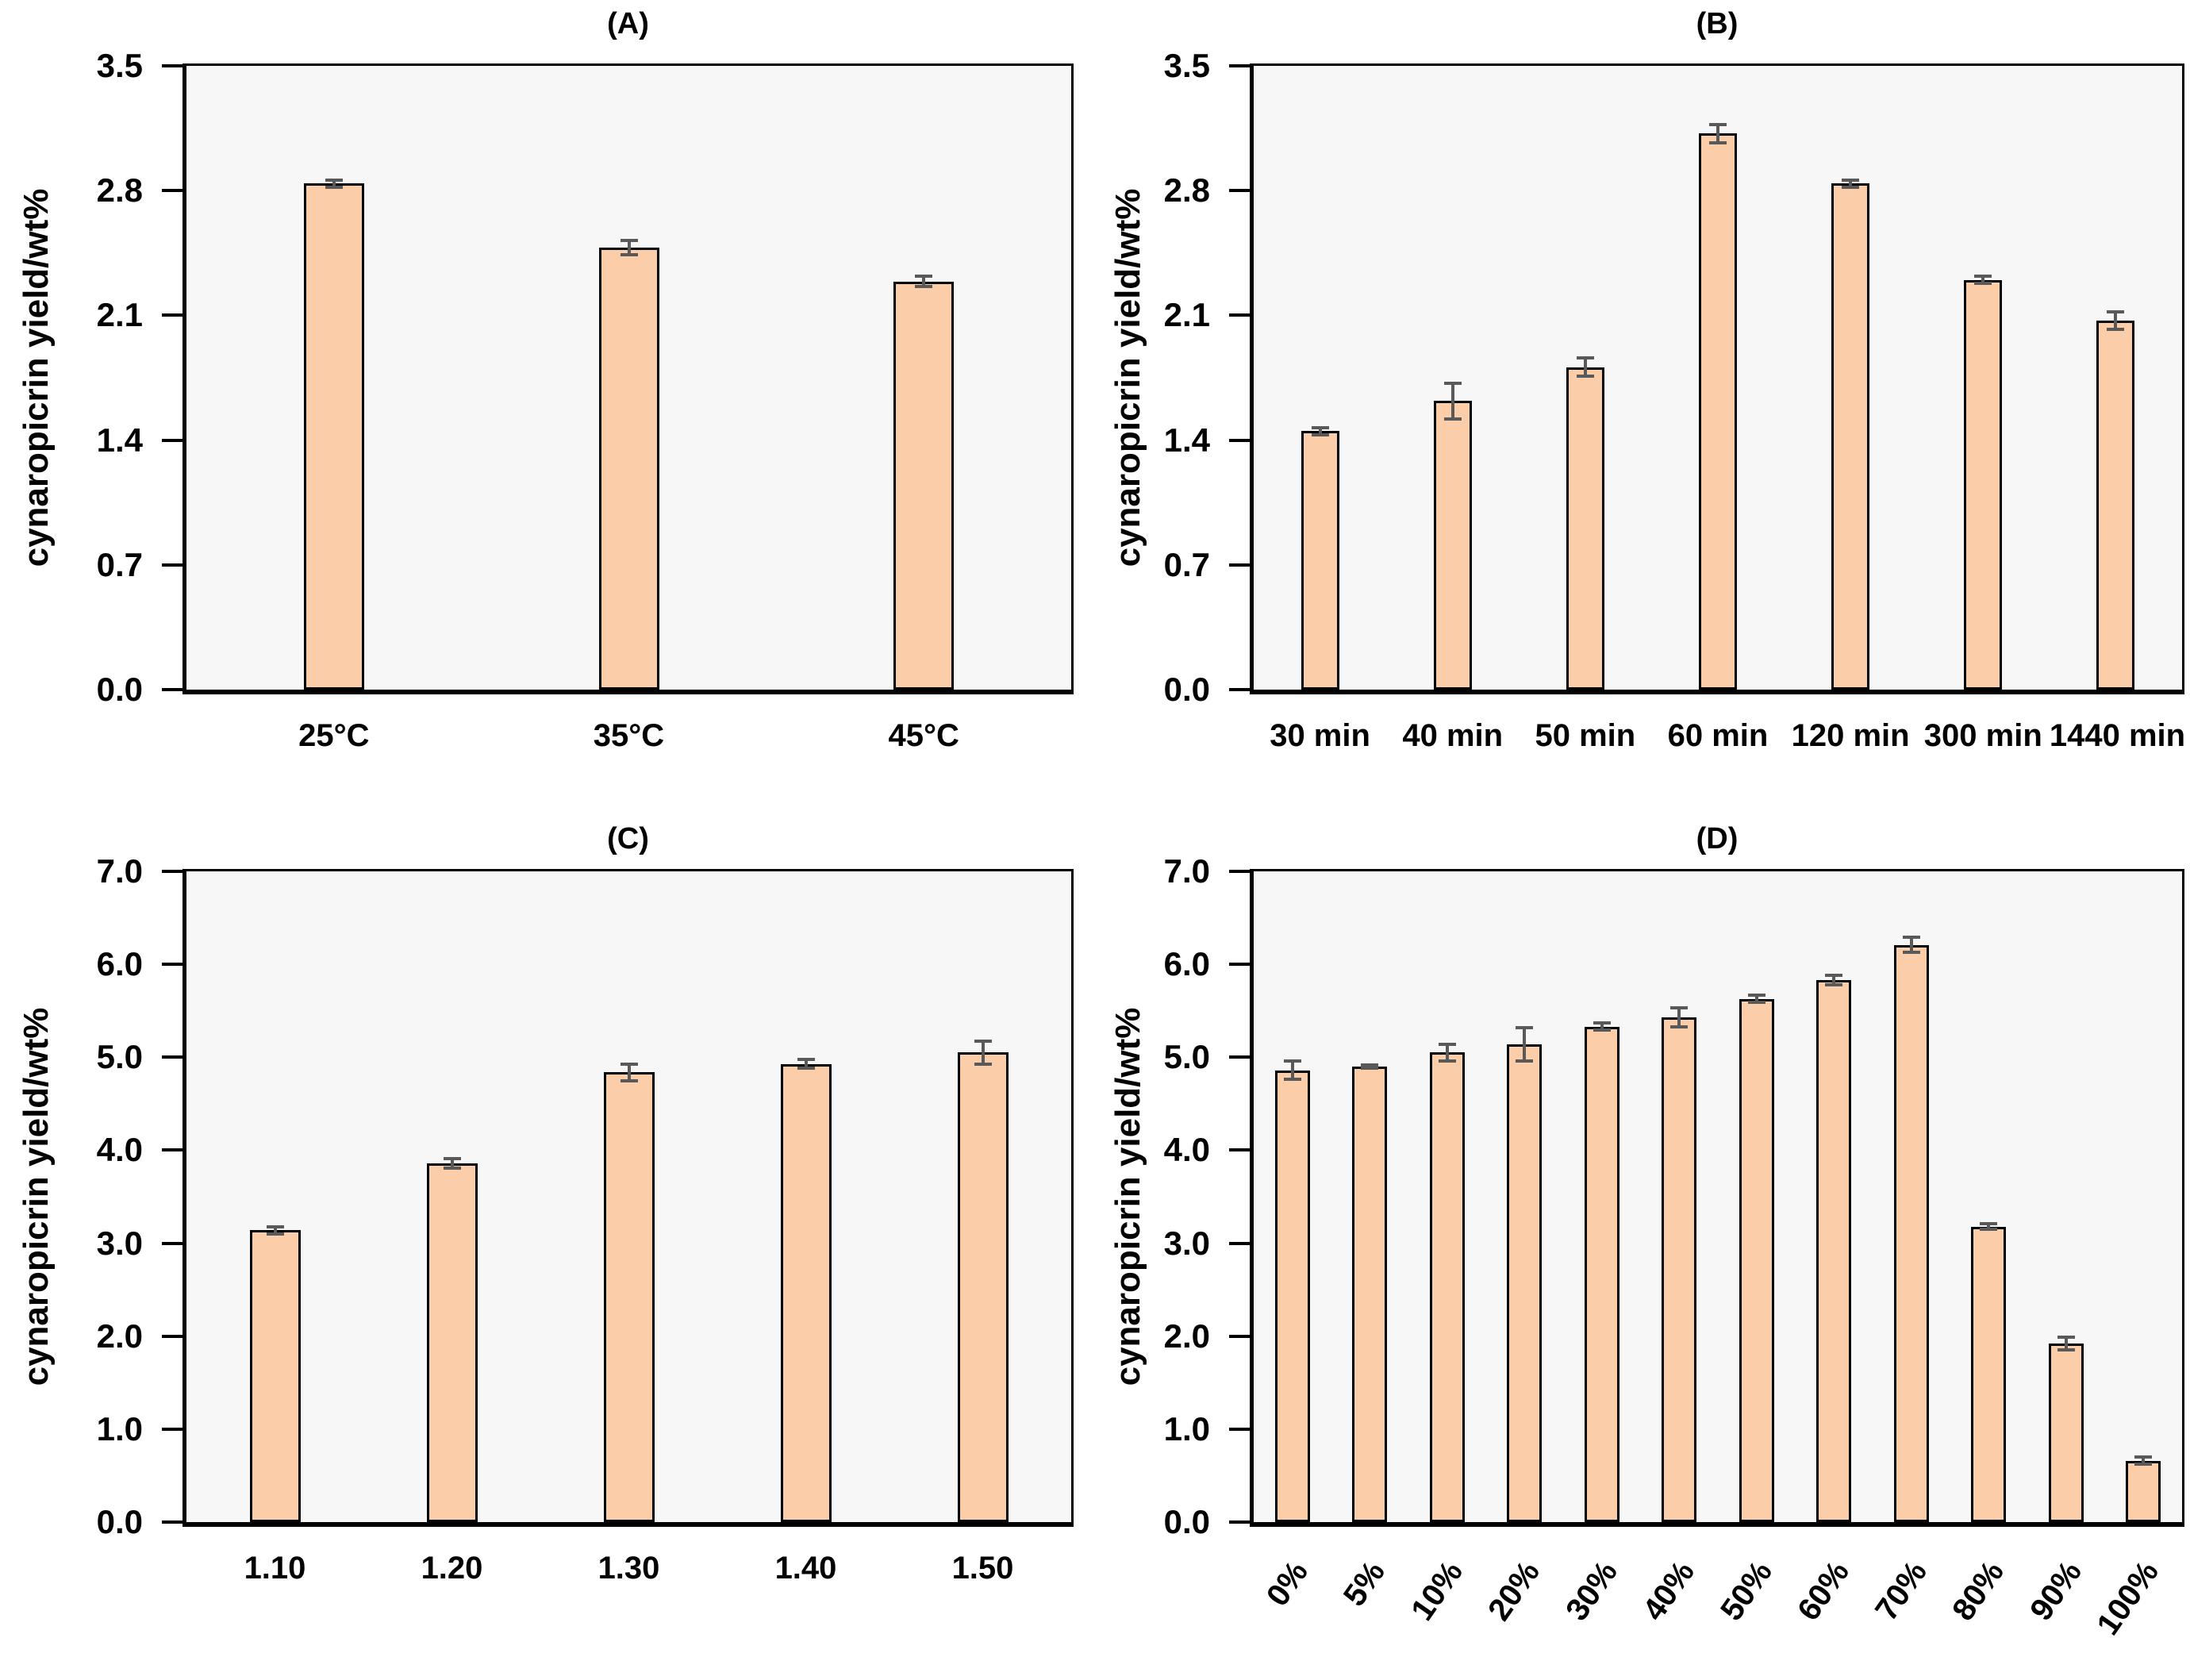 This screenshot has width=2190, height=1680. What do you see at coordinates (1982, 735) in the screenshot?
I see `x-tick-label: 300 min` at bounding box center [1982, 735].